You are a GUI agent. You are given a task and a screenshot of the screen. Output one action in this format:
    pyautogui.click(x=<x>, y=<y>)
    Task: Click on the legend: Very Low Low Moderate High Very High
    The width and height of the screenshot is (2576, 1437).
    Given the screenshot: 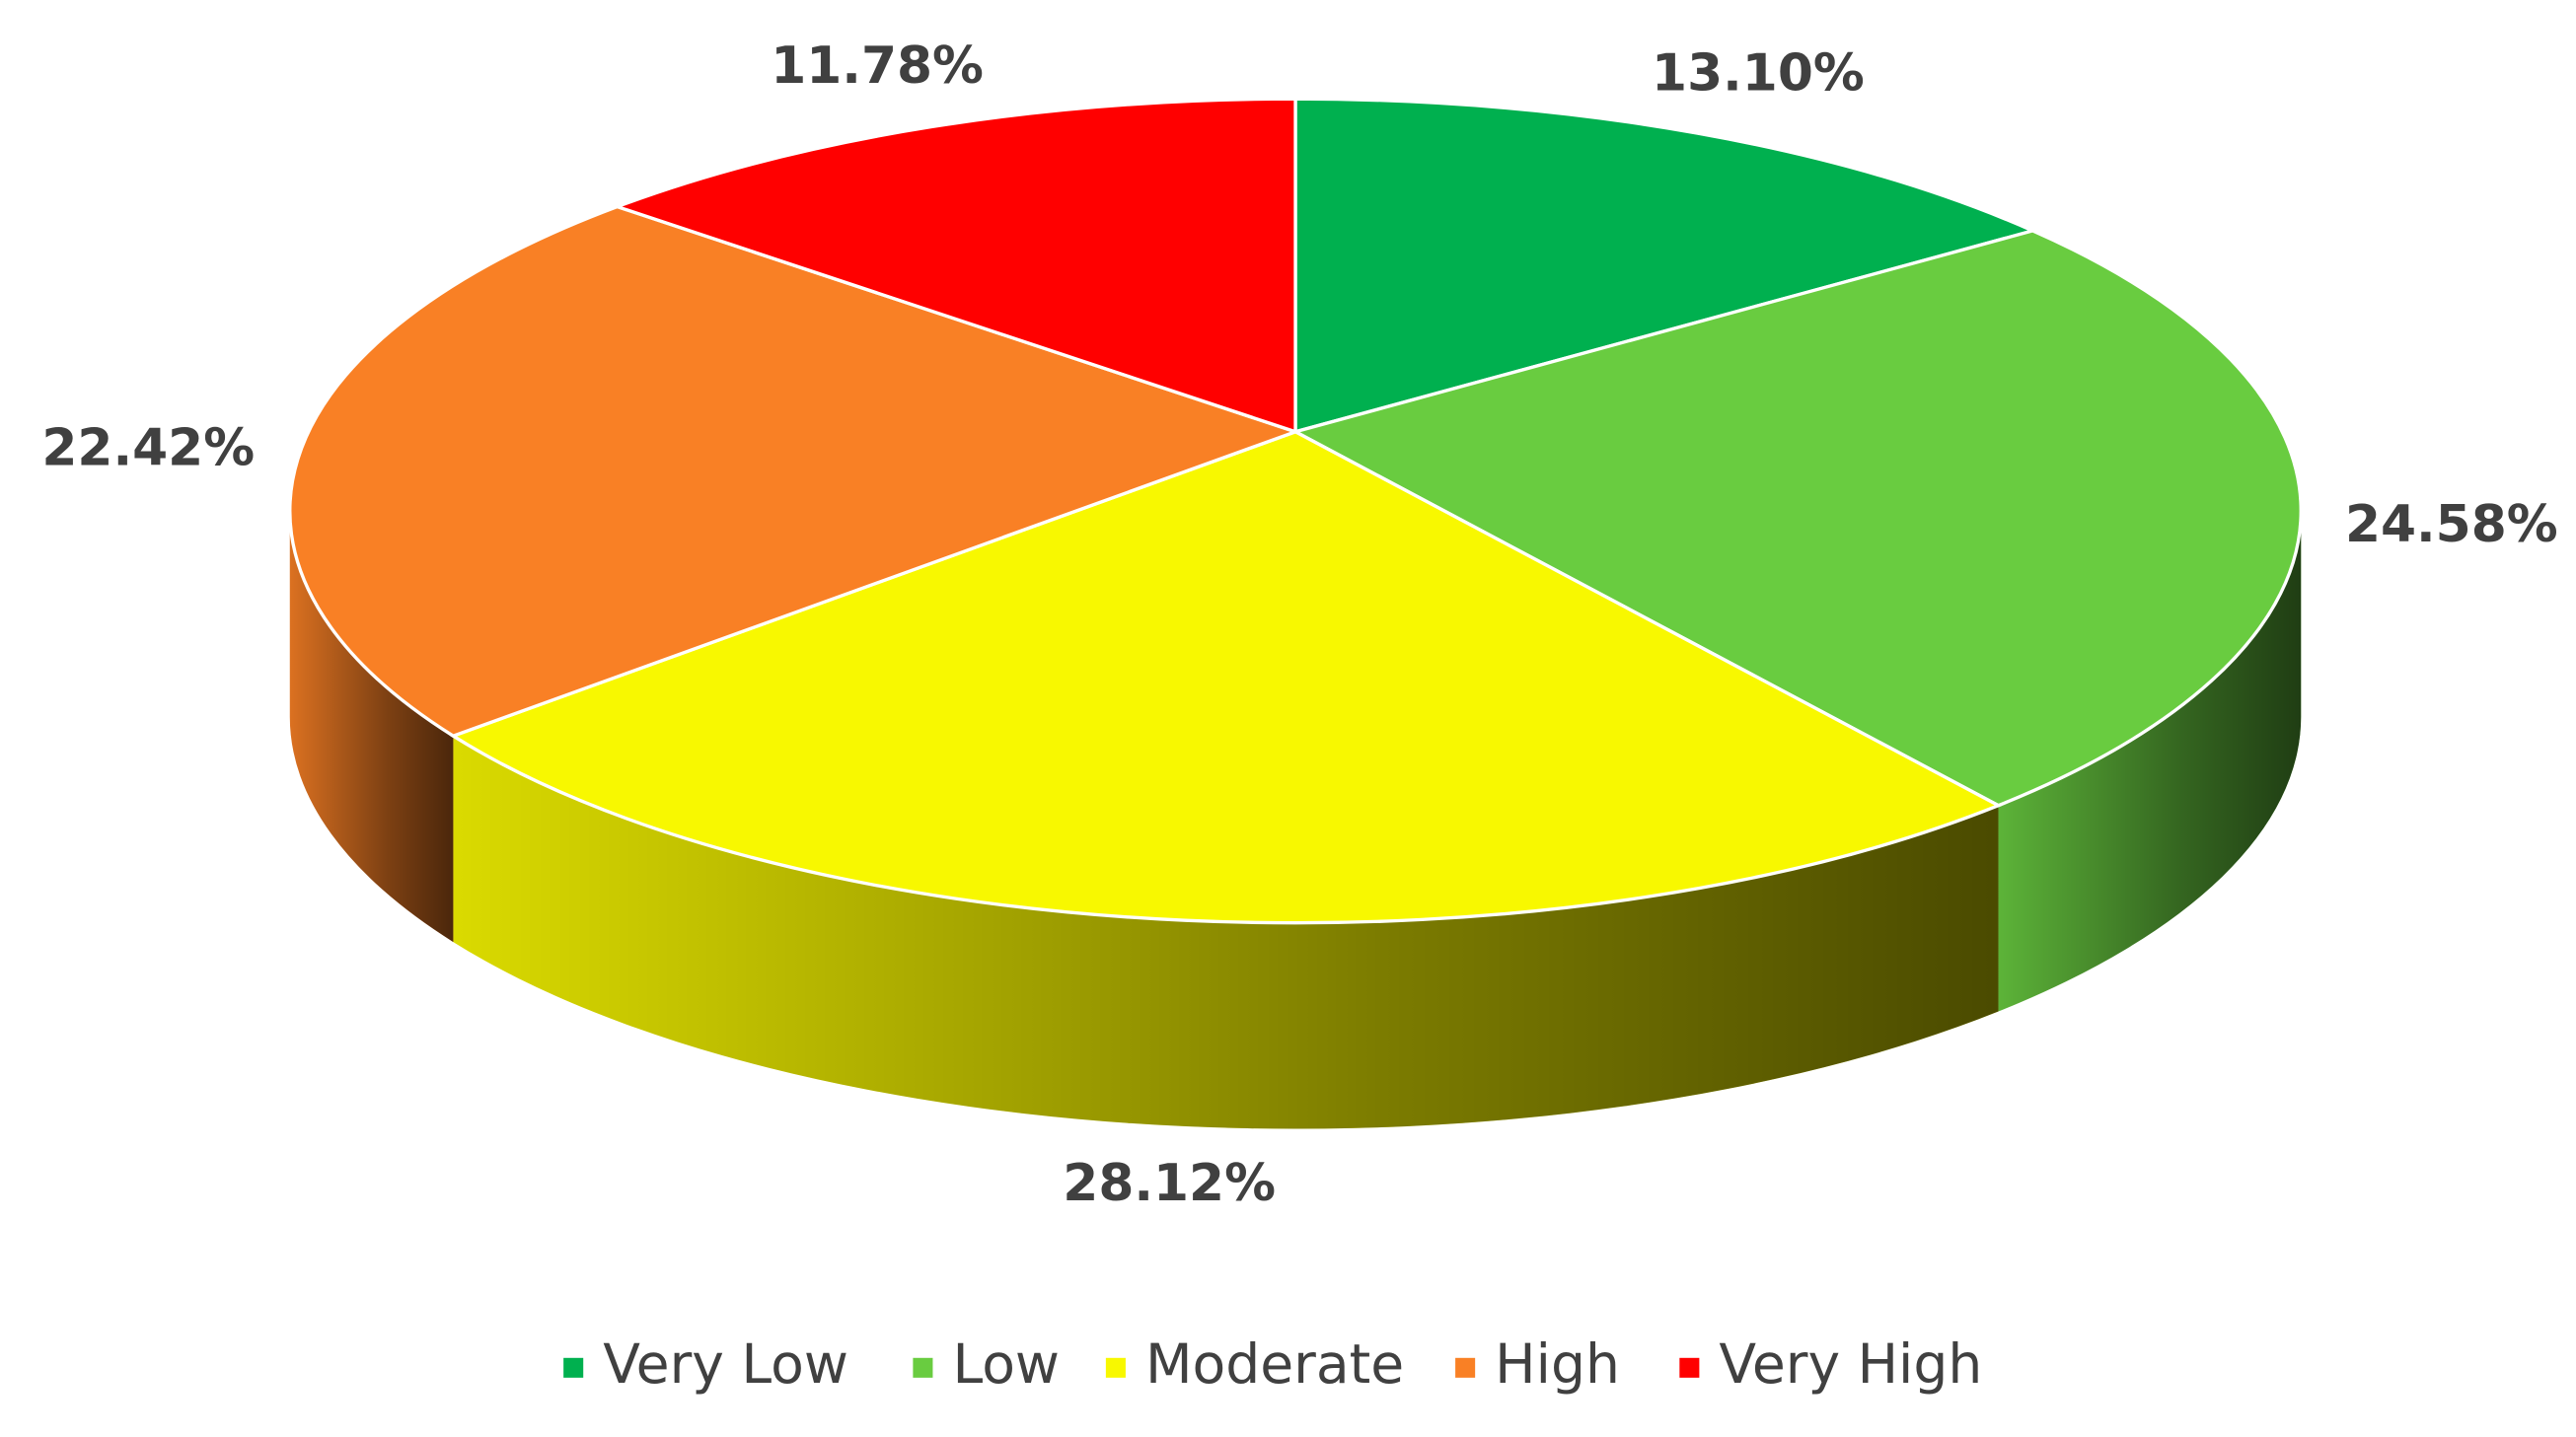 What is the action you would take?
    pyautogui.click(x=1272, y=1365)
    